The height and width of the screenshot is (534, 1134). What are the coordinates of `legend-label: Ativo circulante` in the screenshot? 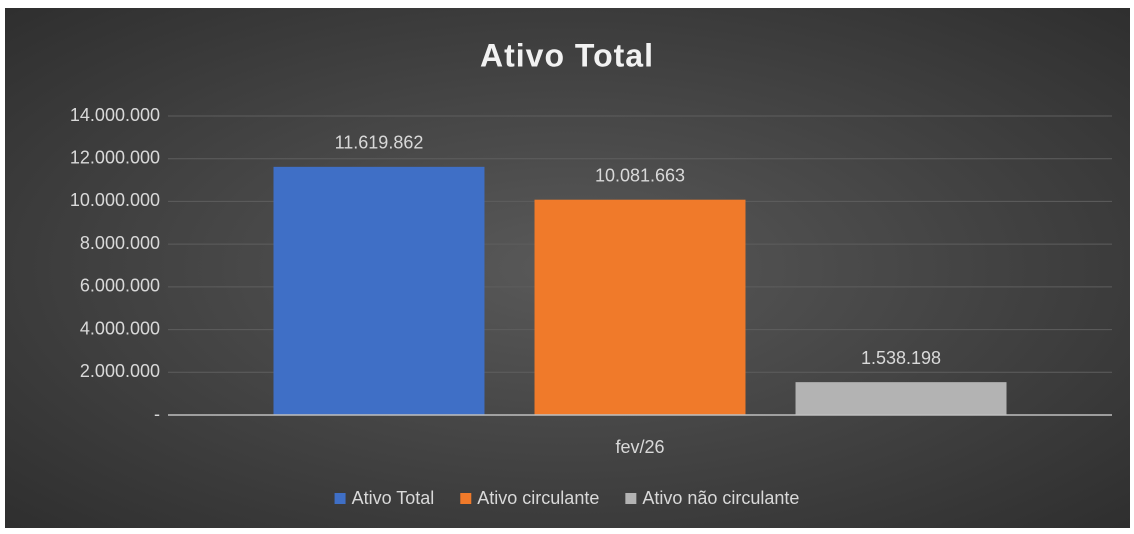 It's located at (538, 498).